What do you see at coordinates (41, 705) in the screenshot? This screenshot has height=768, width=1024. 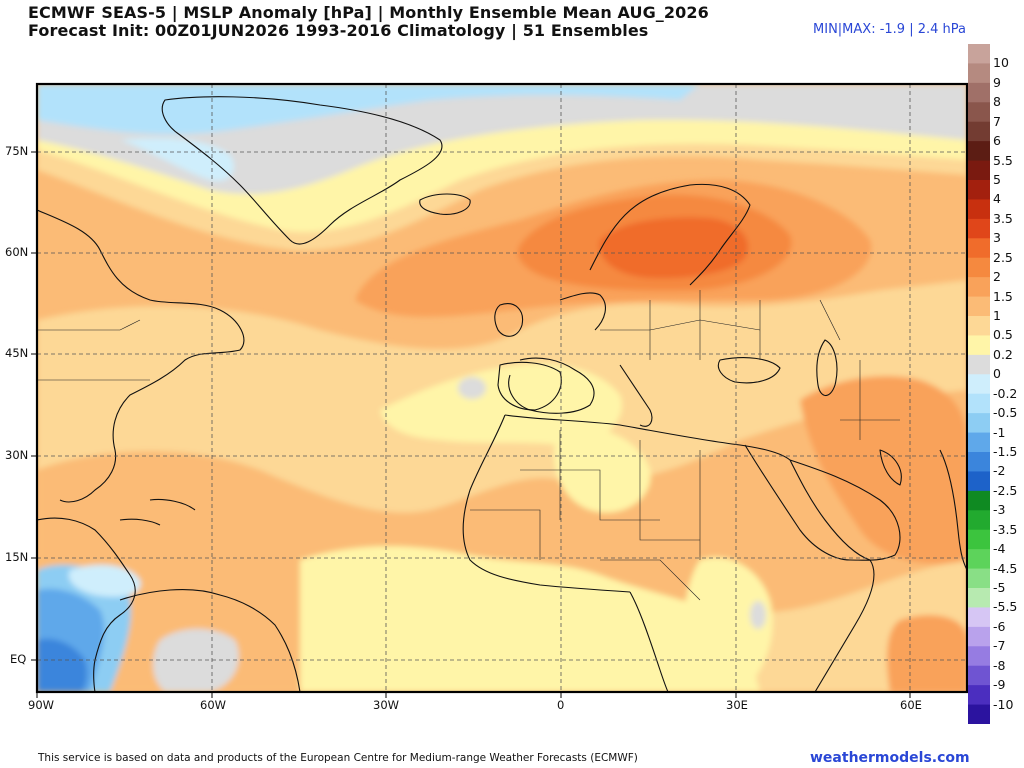 I see `lon-label-90w: 90W` at bounding box center [41, 705].